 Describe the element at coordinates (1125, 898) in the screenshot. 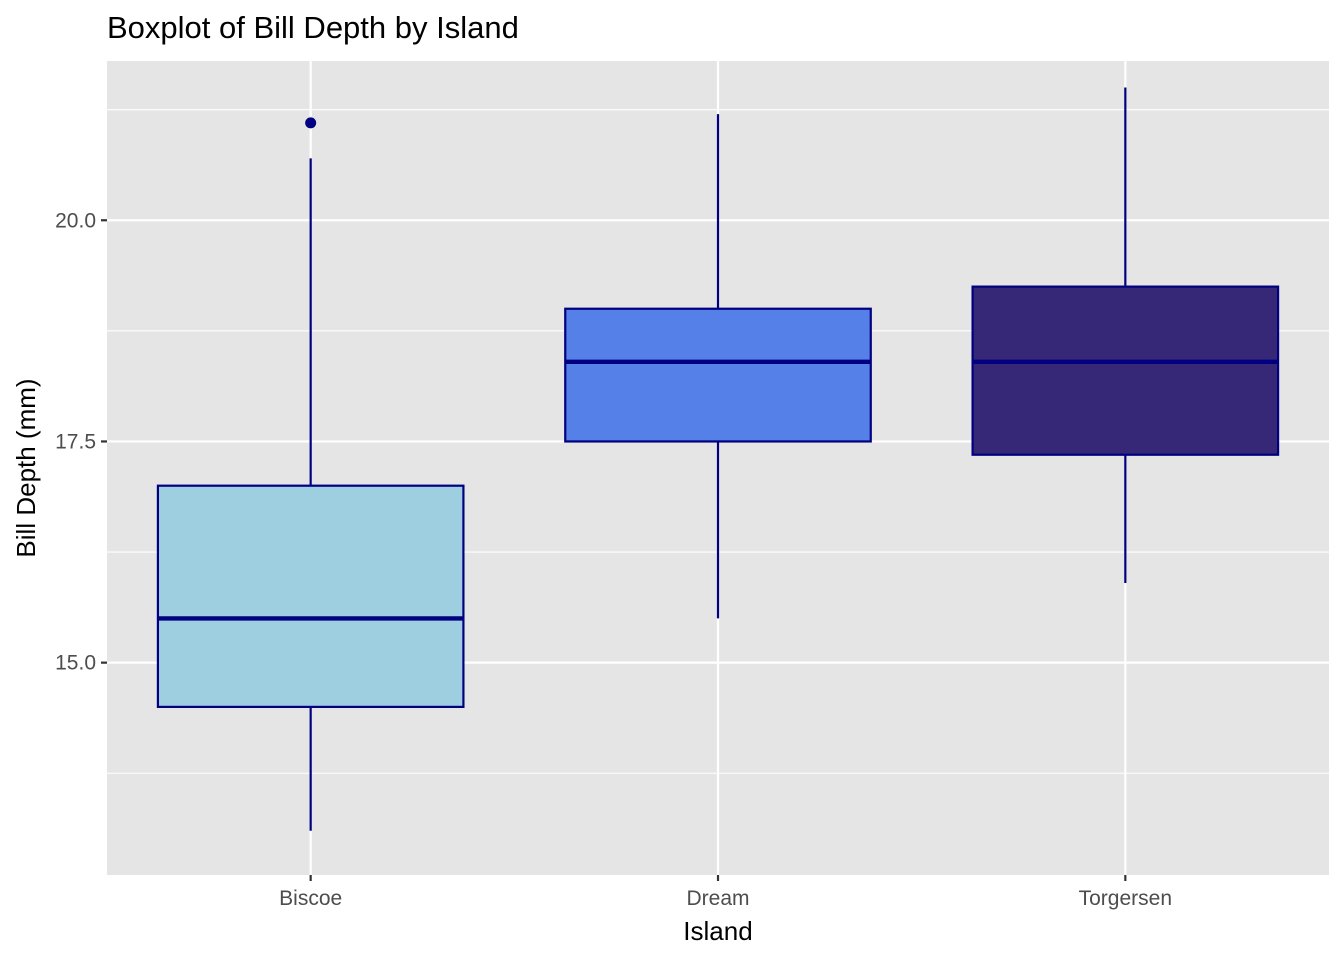

I see `x-tick-label: Torgersen` at that location.